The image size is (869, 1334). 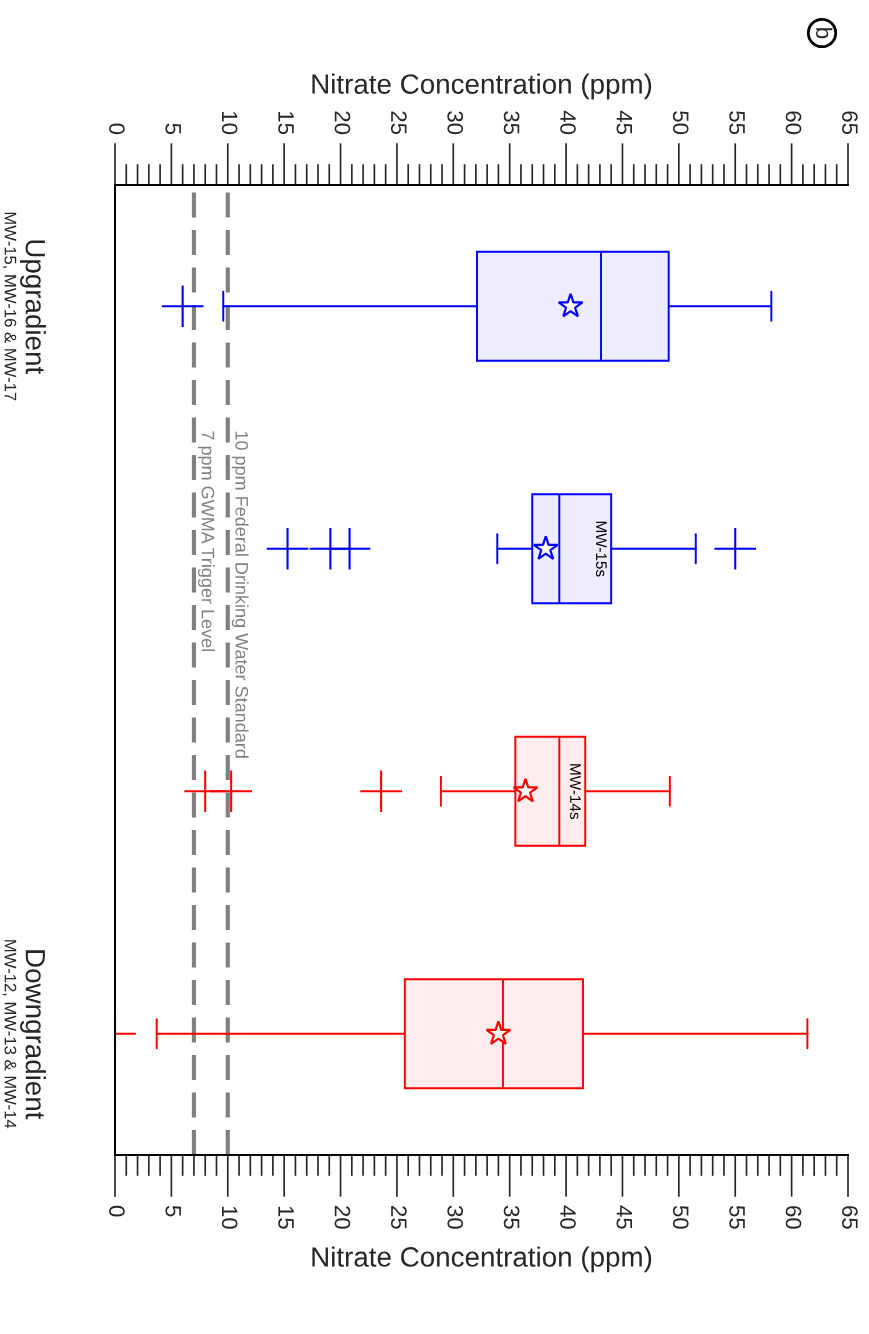 What do you see at coordinates (850, 1217) in the screenshot?
I see `x-tick-label: 65` at bounding box center [850, 1217].